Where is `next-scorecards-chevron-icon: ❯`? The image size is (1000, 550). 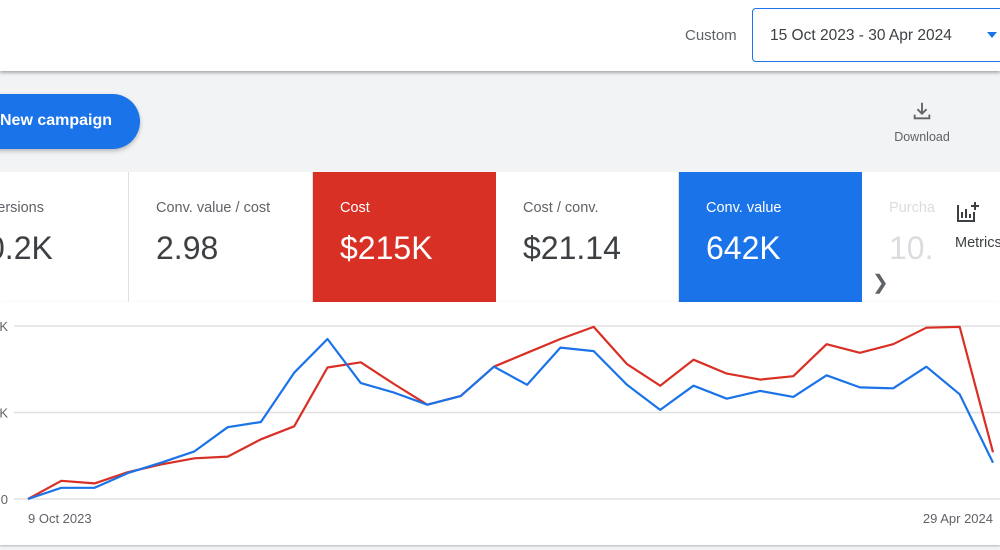 next-scorecards-chevron-icon: ❯ is located at coordinates (880, 283).